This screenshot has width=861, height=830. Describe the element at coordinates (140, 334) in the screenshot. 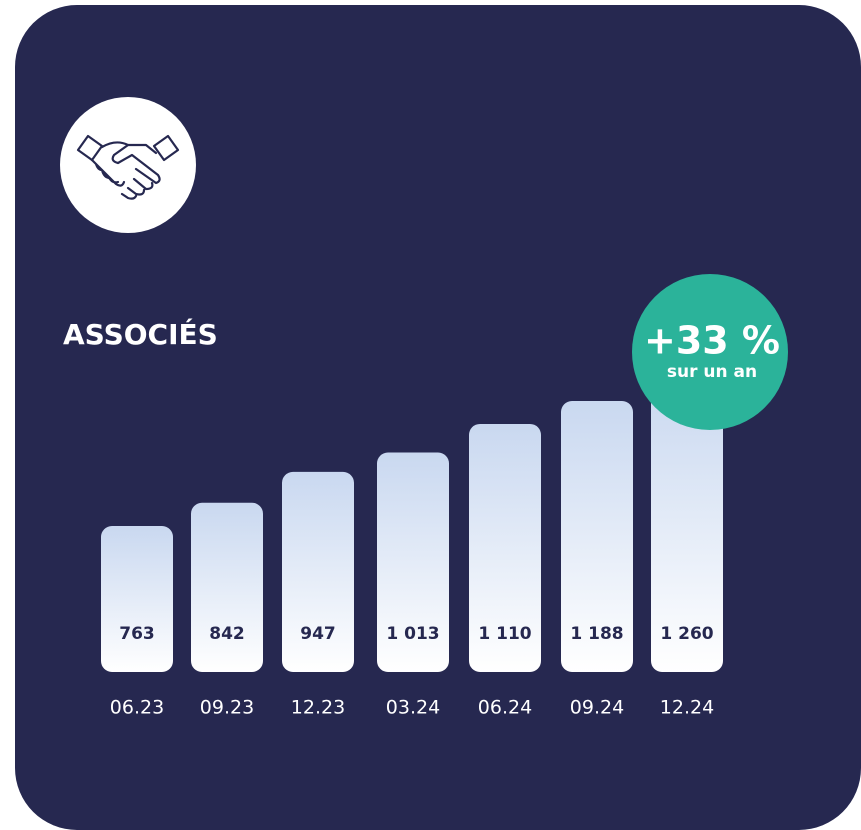

I see `chart-title: ASSOCIÉS` at that location.